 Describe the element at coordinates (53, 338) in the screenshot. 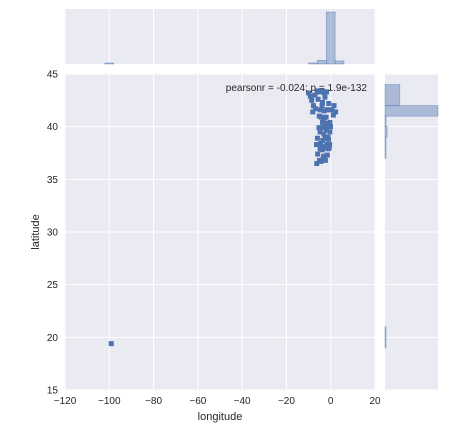

I see `y-tick-label: 20` at that location.